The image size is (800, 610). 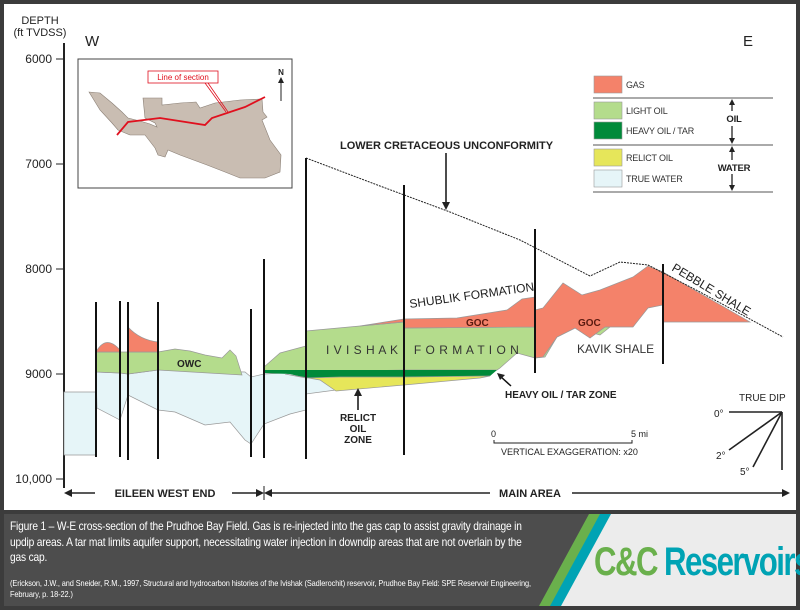 What do you see at coordinates (530, 494) in the screenshot?
I see `main-area-label: MAIN AREA` at bounding box center [530, 494].